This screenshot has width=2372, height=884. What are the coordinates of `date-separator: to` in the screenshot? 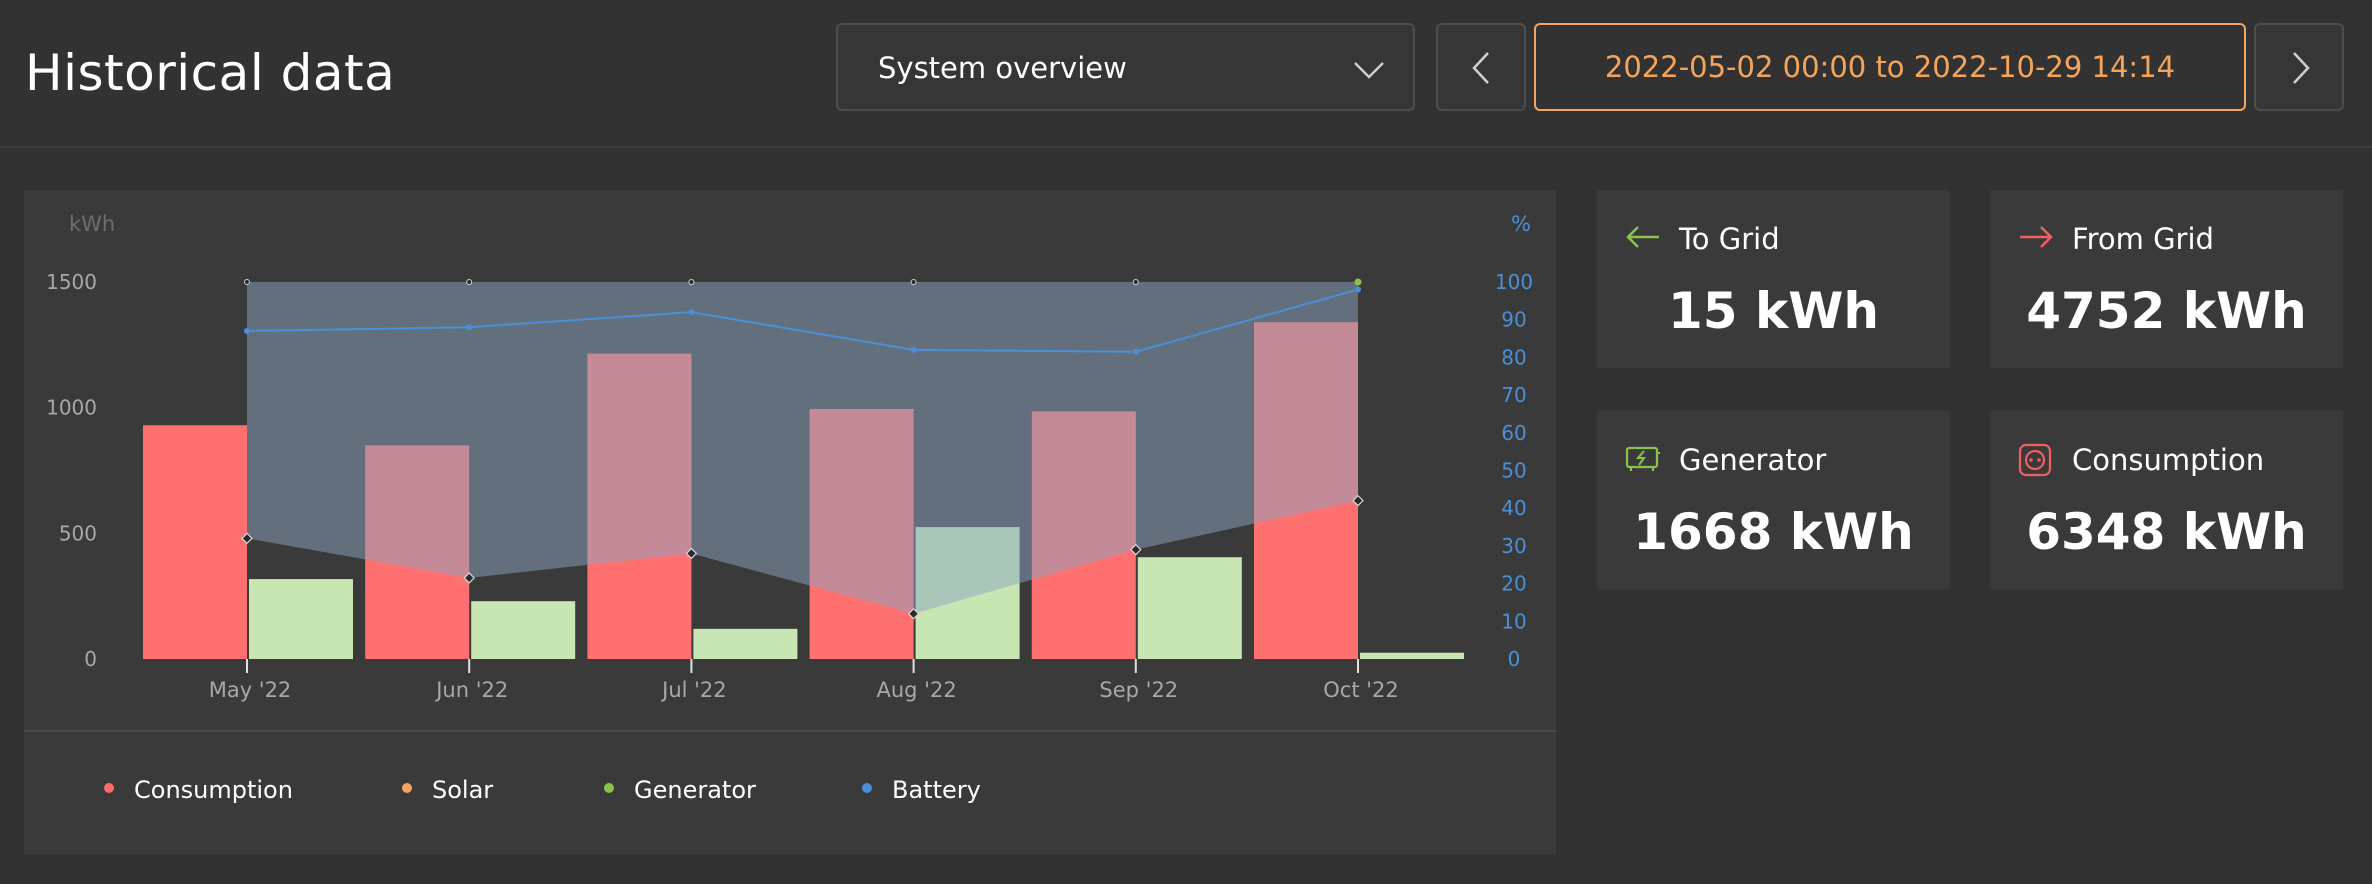 It's located at (1890, 67).